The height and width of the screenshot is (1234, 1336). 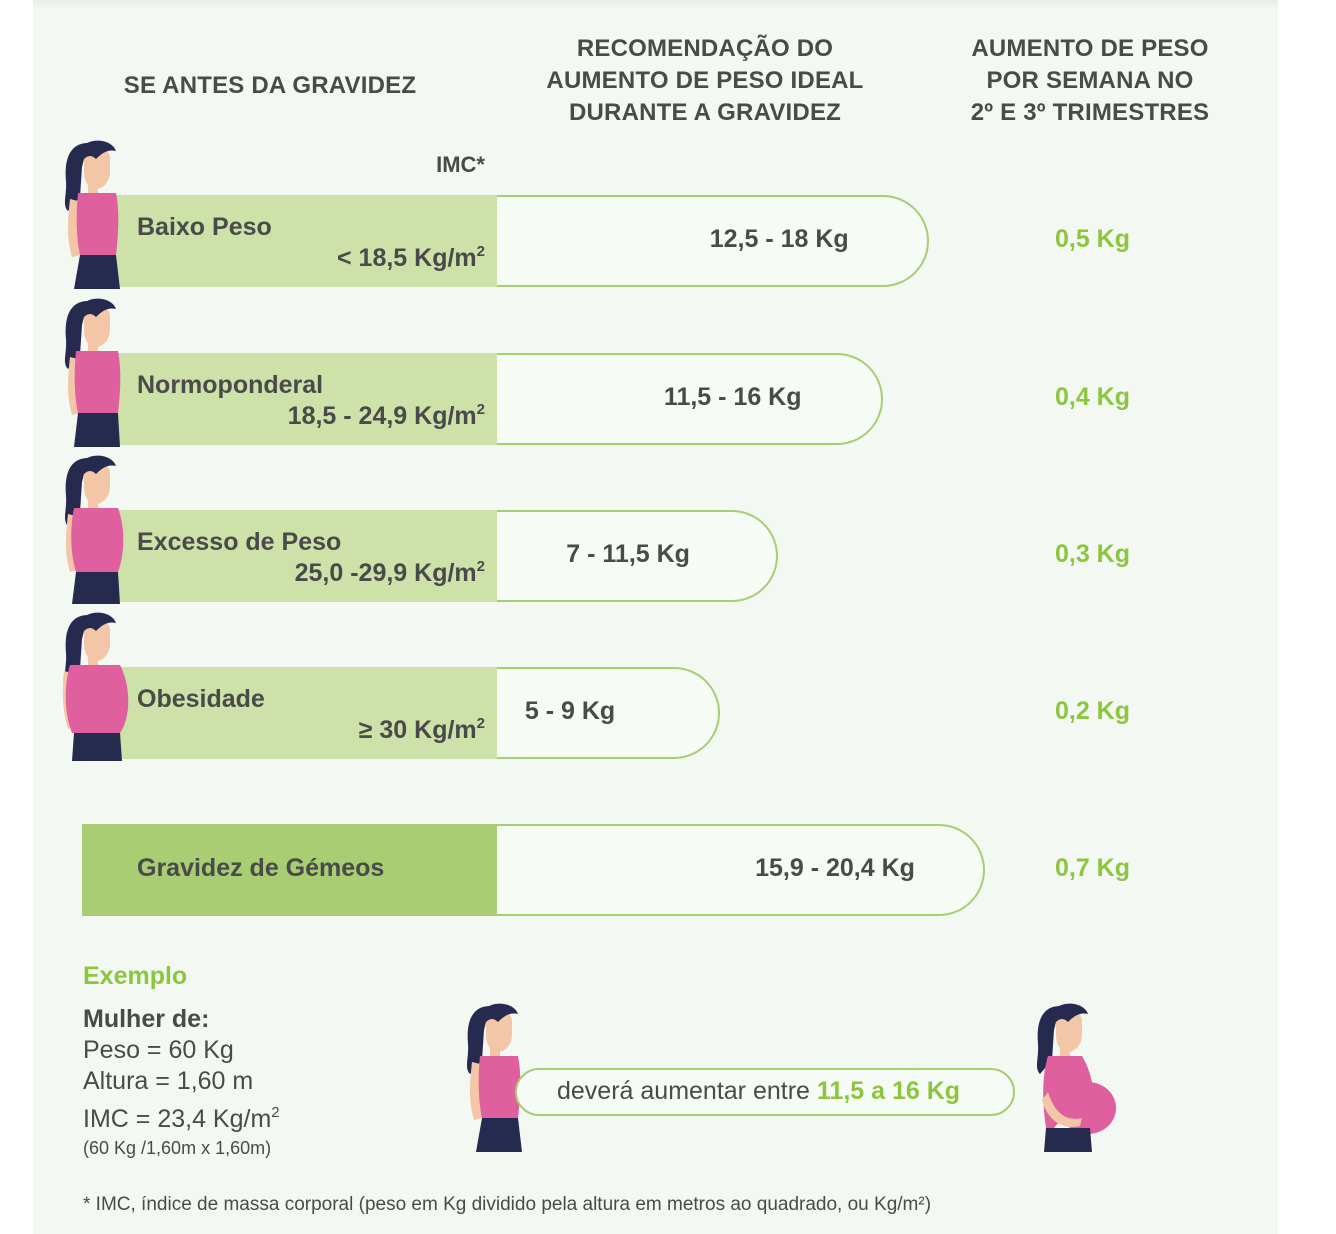 I want to click on example-calculation: (60 Kg /1,60m x 1,60m), so click(x=177, y=1148).